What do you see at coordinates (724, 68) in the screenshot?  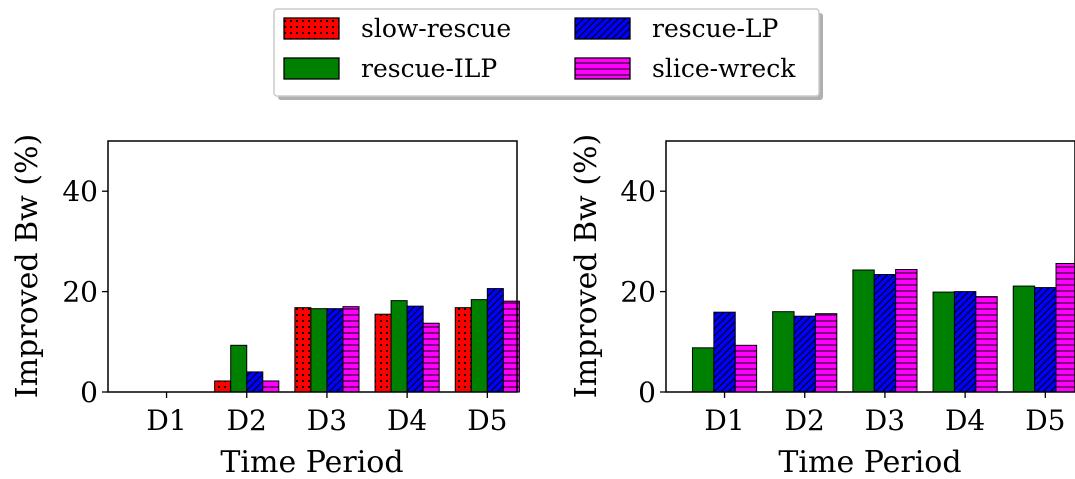 I see `legend-label-slice-wreck: slice-wreck` at bounding box center [724, 68].